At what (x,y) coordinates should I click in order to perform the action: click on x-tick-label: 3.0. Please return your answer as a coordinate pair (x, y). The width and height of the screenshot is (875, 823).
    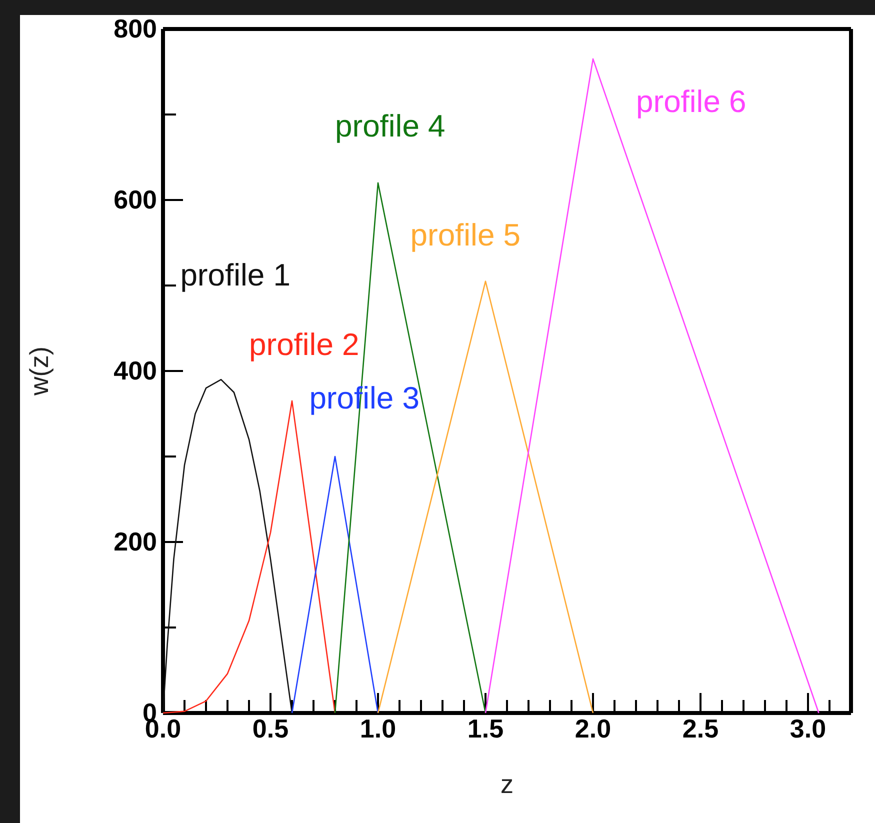
    Looking at the image, I should click on (808, 728).